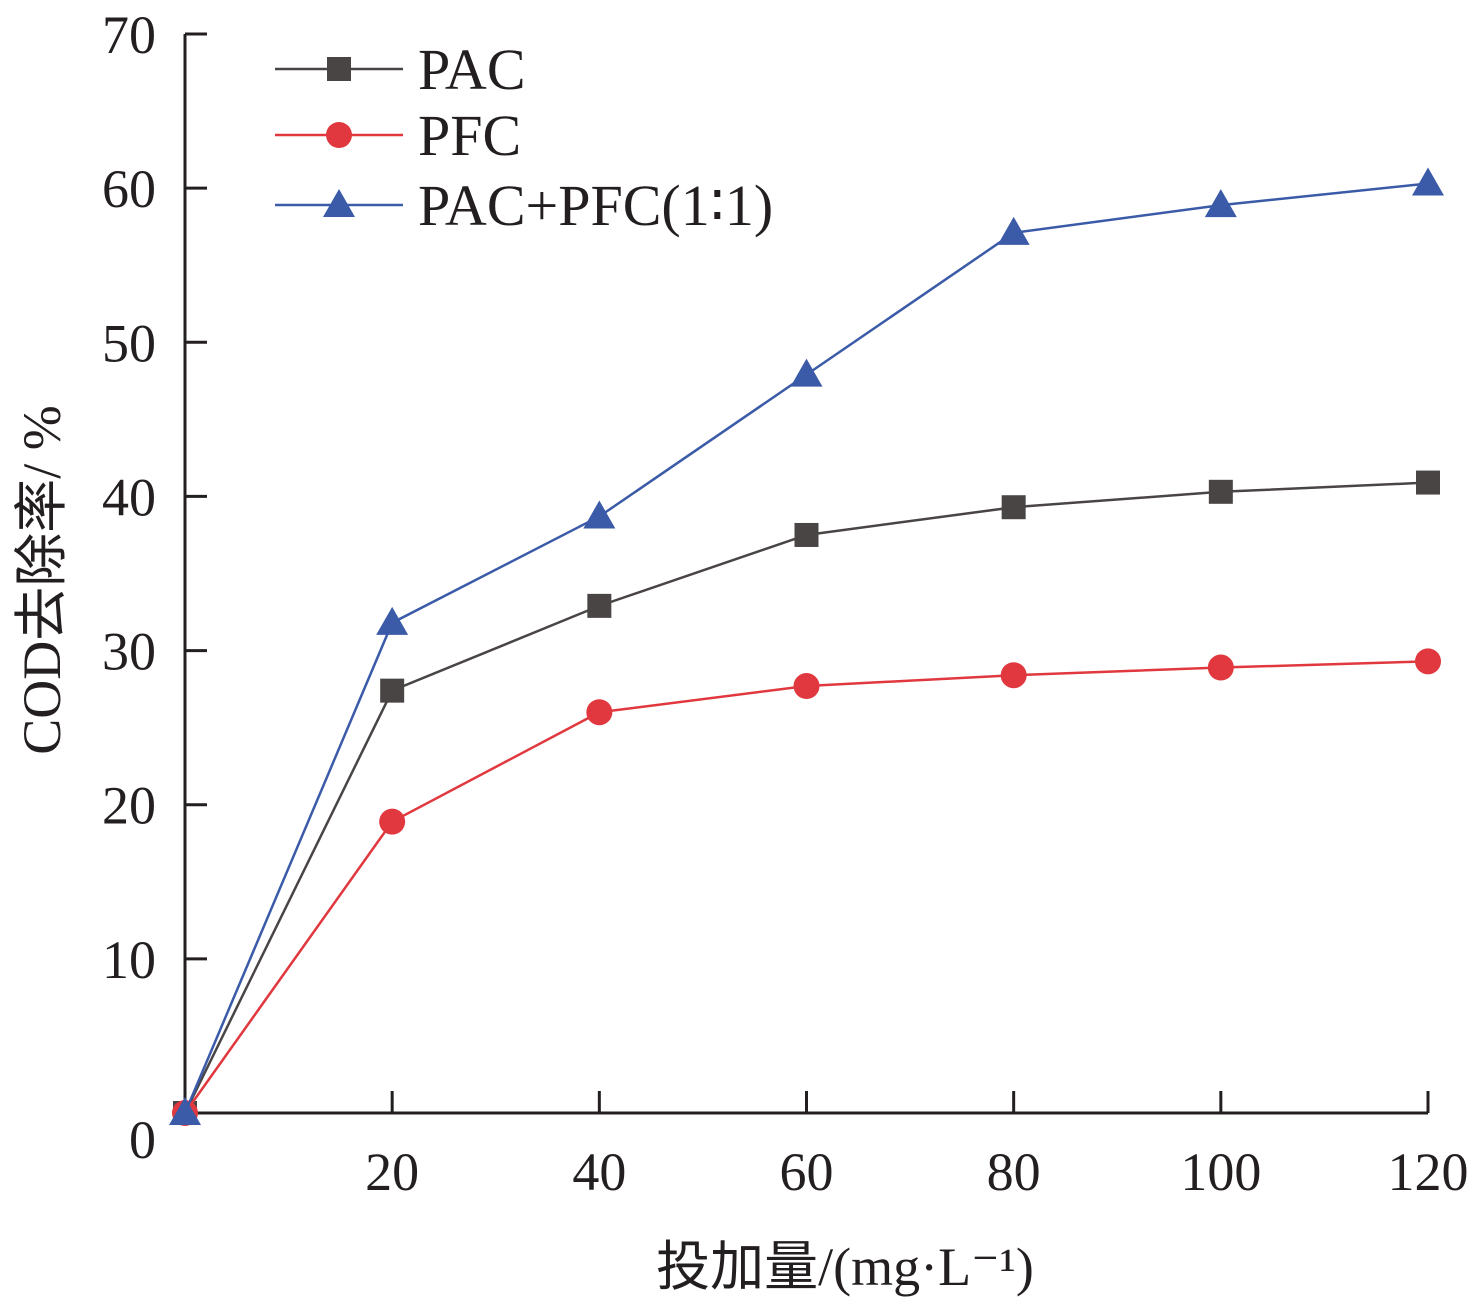 Image resolution: width=1481 pixels, height=1305 pixels. What do you see at coordinates (129, 806) in the screenshot?
I see `y-tick-label: 20` at bounding box center [129, 806].